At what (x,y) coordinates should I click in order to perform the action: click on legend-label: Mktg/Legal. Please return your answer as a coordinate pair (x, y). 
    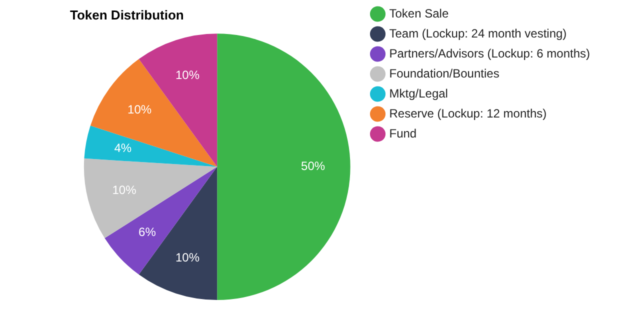
    Looking at the image, I should click on (418, 93).